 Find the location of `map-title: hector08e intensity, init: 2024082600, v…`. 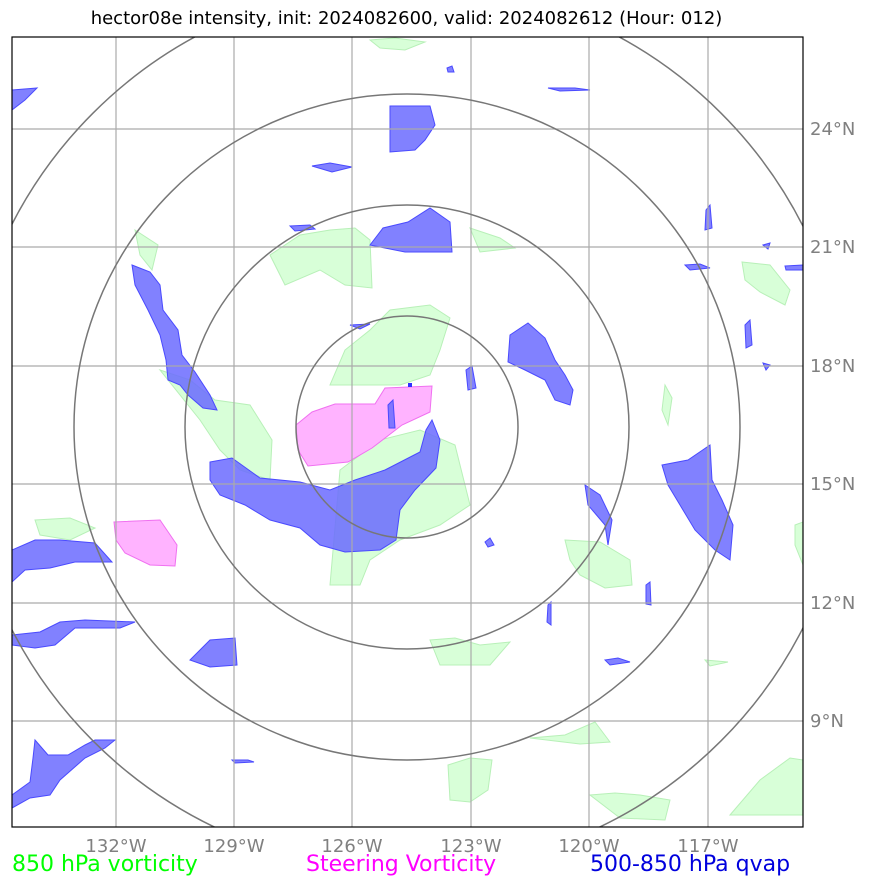

map-title: hector08e intensity, init: 2024082600, v… is located at coordinates (406, 18).